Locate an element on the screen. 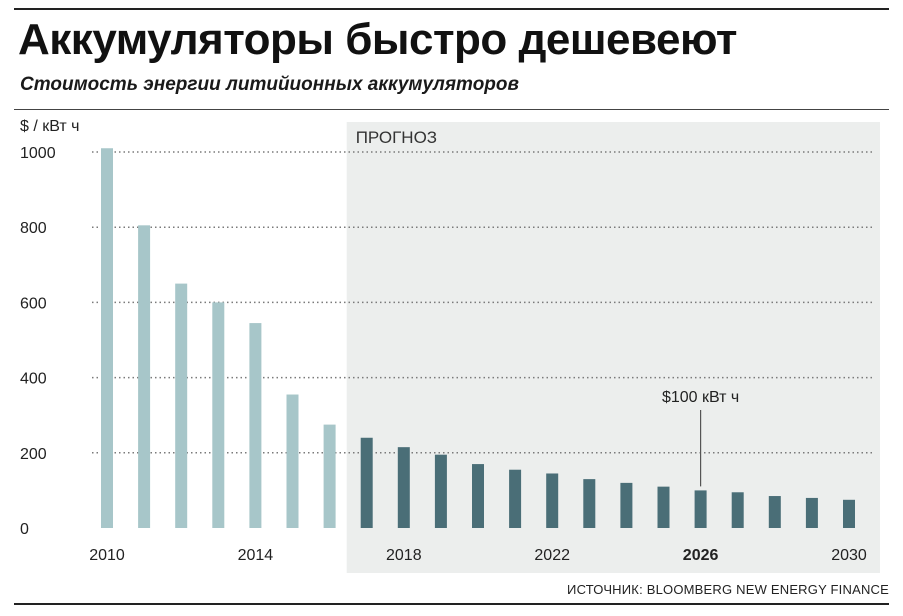 This screenshot has width=903, height=616. bar-2025 is located at coordinates (663, 507).